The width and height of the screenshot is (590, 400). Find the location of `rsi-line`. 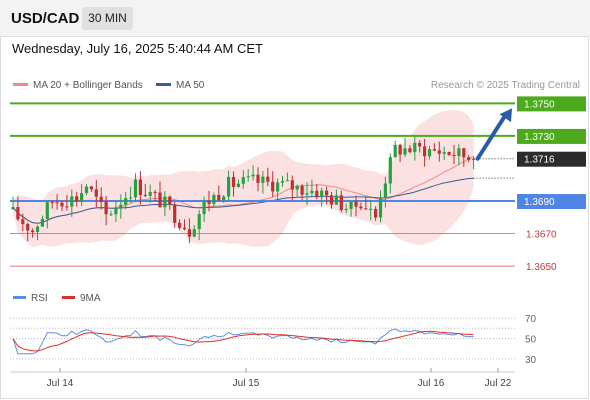

rsi-line is located at coordinates (243, 341).